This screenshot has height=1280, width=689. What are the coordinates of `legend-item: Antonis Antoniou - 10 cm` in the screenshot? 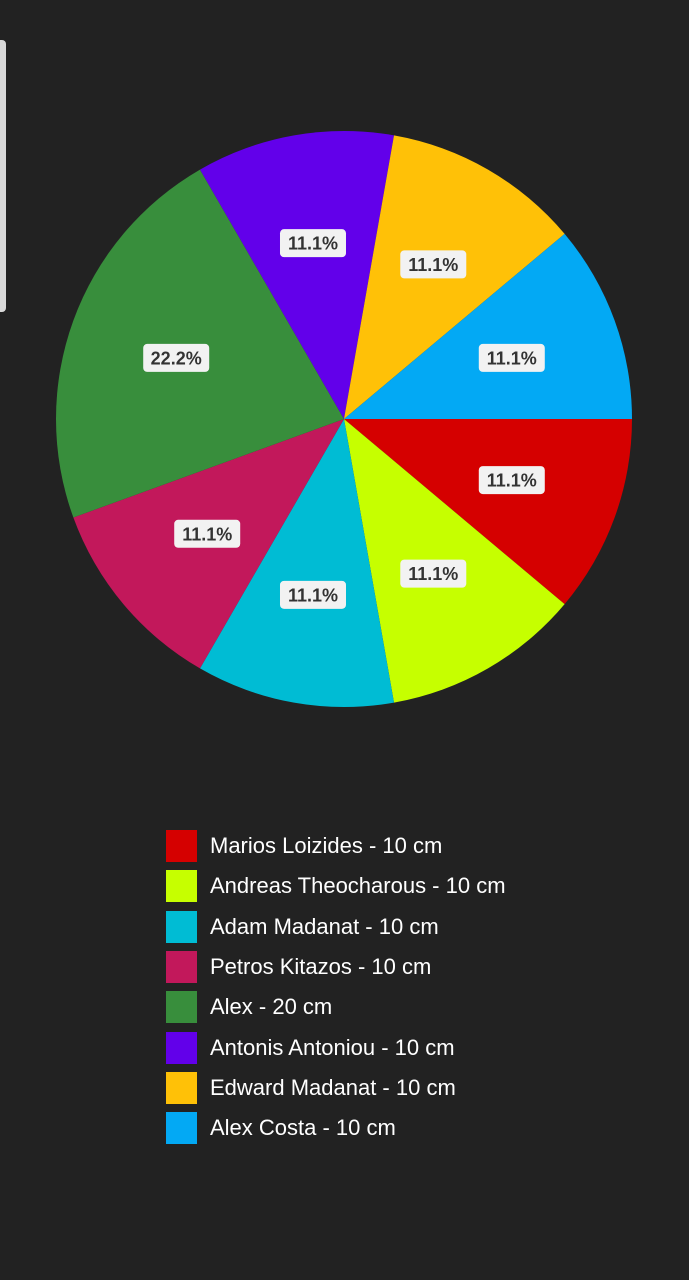 It's located at (336, 1047).